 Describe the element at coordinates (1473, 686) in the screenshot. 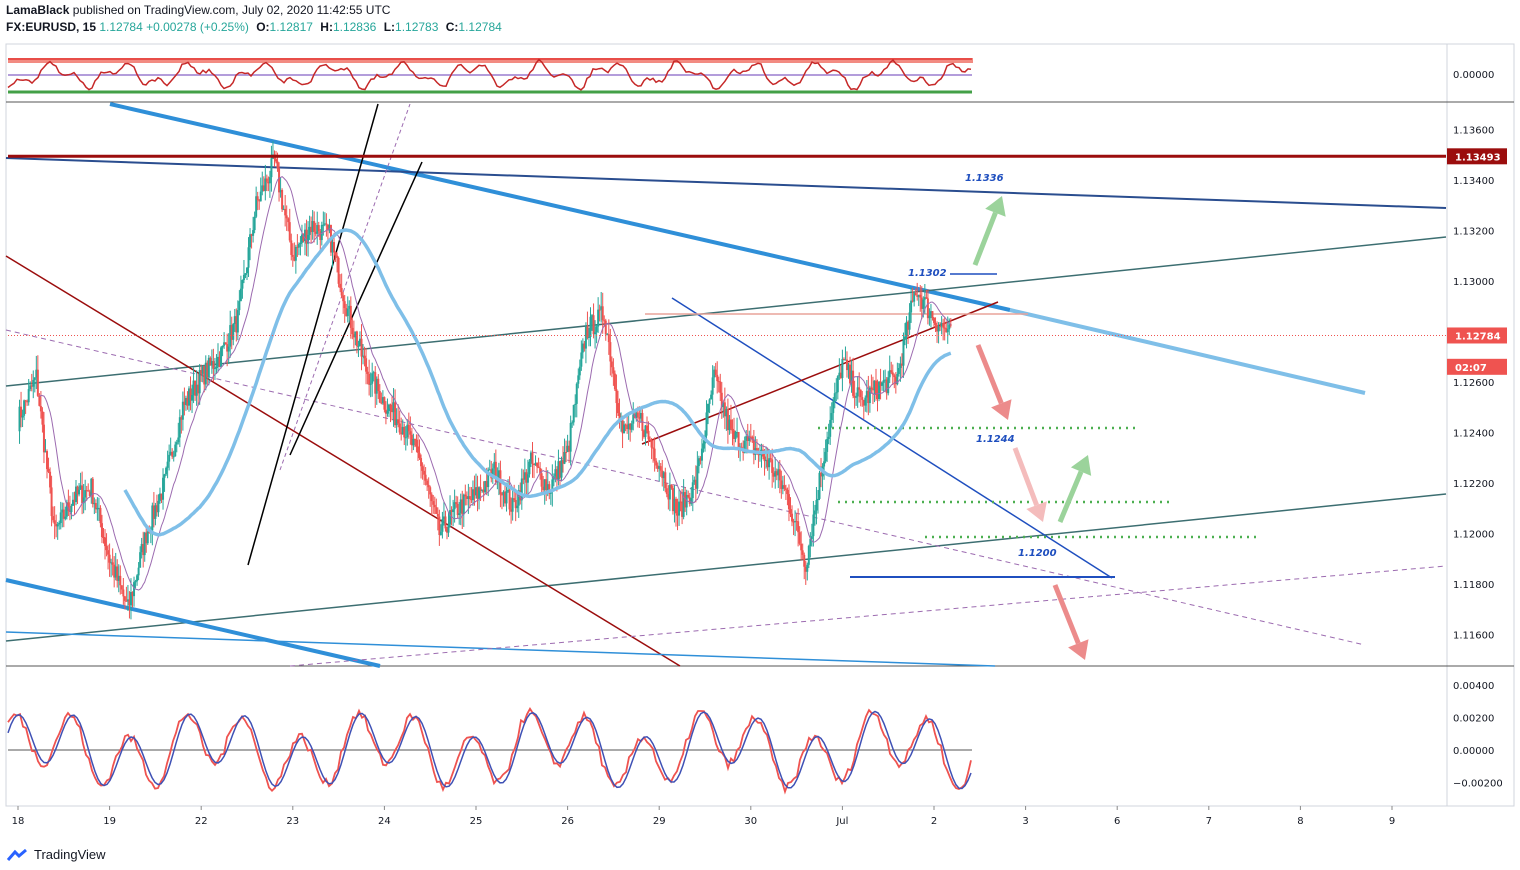

I see `bottom-osc-tick-label: 0.00400` at that location.